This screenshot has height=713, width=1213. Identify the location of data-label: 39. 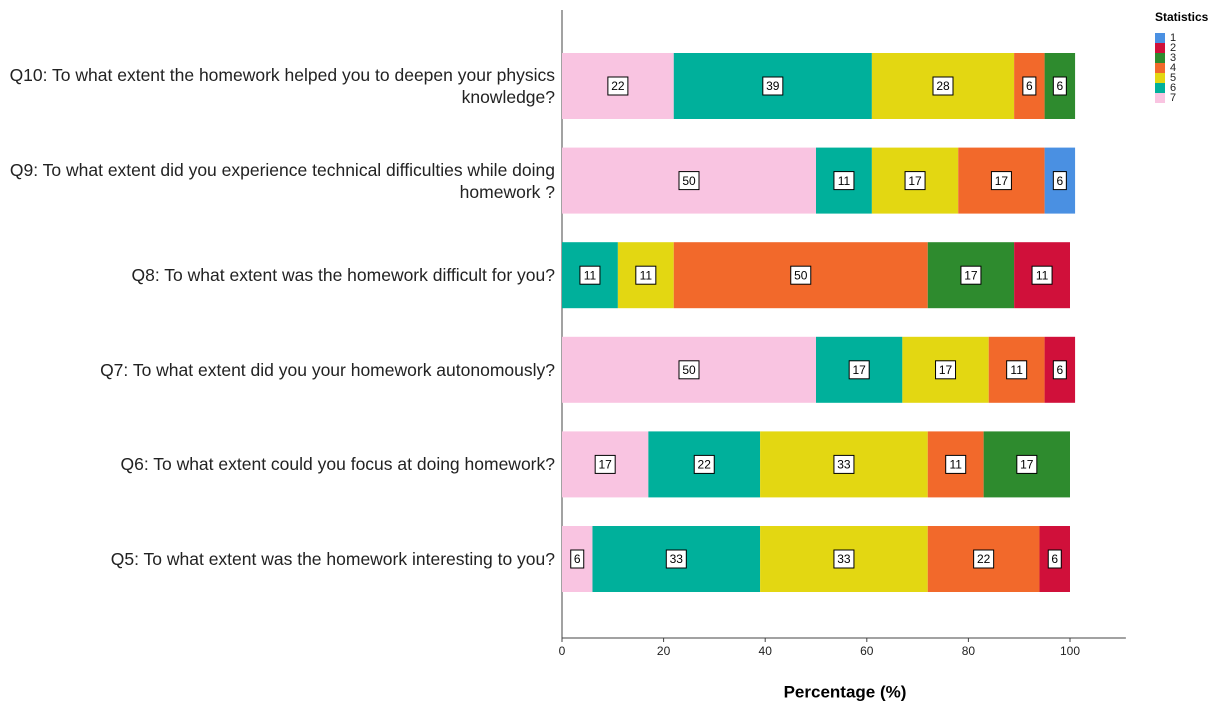
(773, 86).